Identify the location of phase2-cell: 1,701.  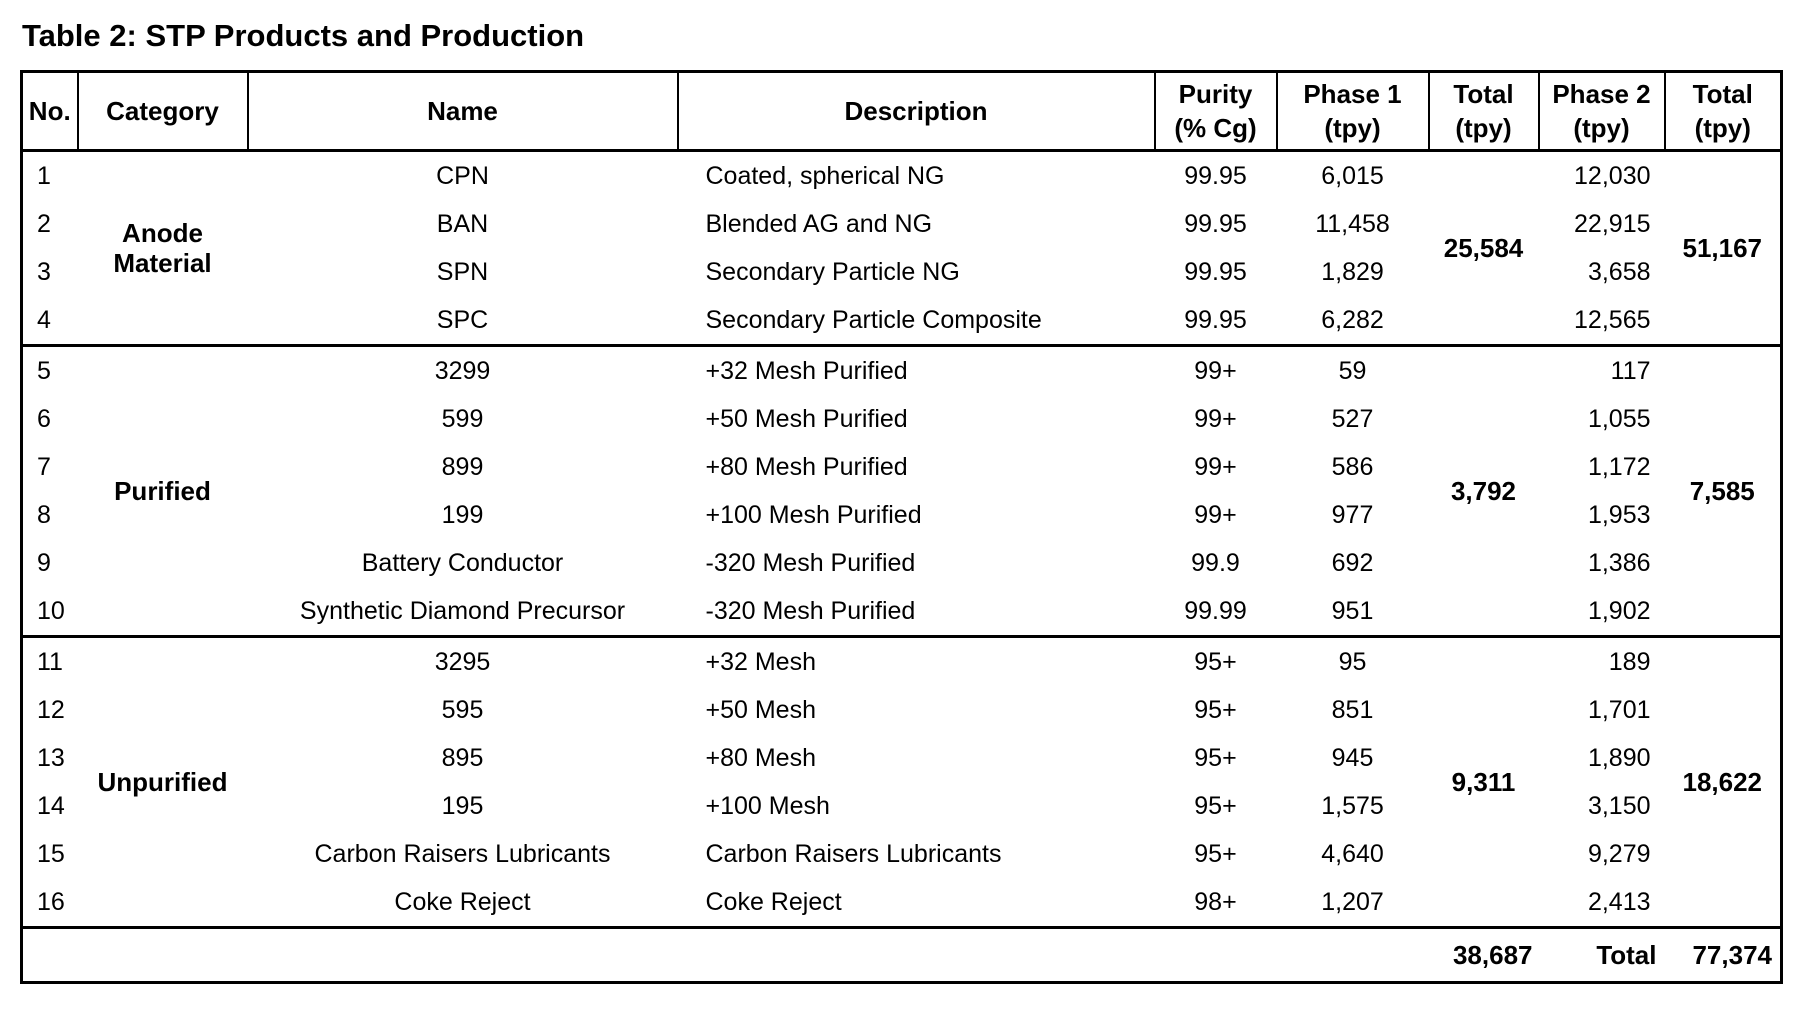
(1619, 709).